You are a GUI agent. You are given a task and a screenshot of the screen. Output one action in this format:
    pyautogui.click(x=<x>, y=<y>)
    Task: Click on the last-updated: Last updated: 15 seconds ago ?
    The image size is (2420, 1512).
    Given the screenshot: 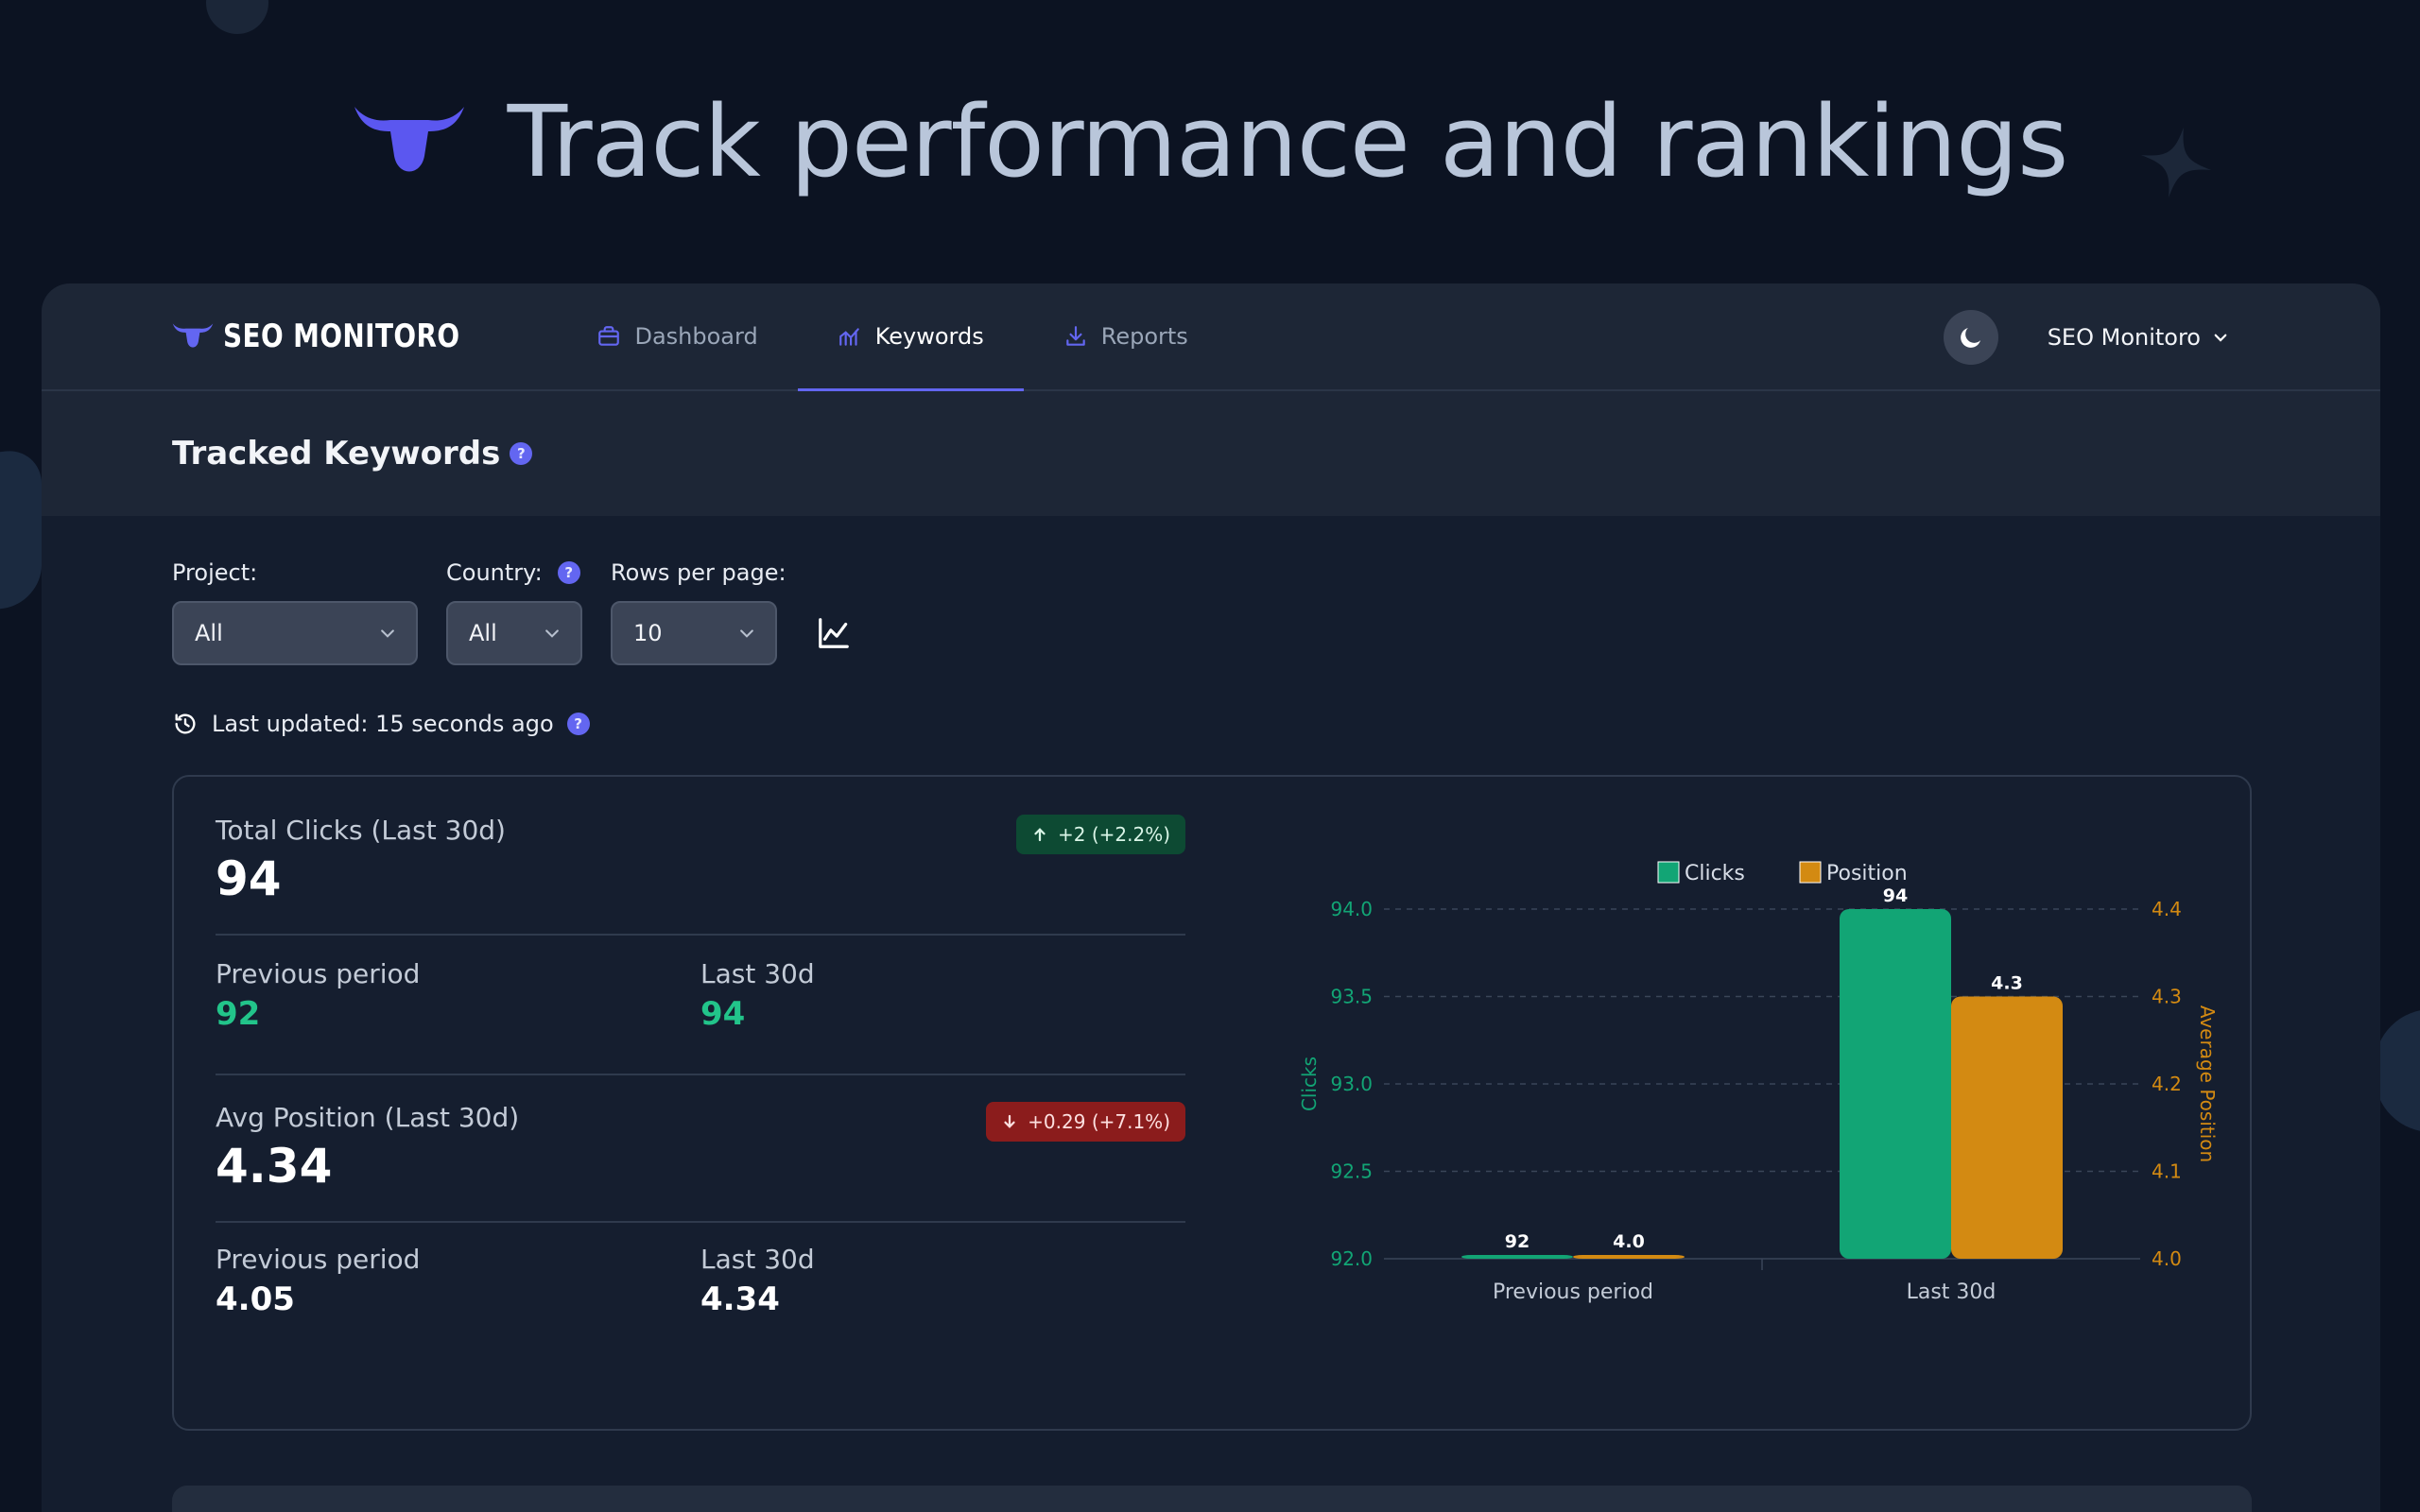 What is the action you would take?
    pyautogui.click(x=381, y=724)
    